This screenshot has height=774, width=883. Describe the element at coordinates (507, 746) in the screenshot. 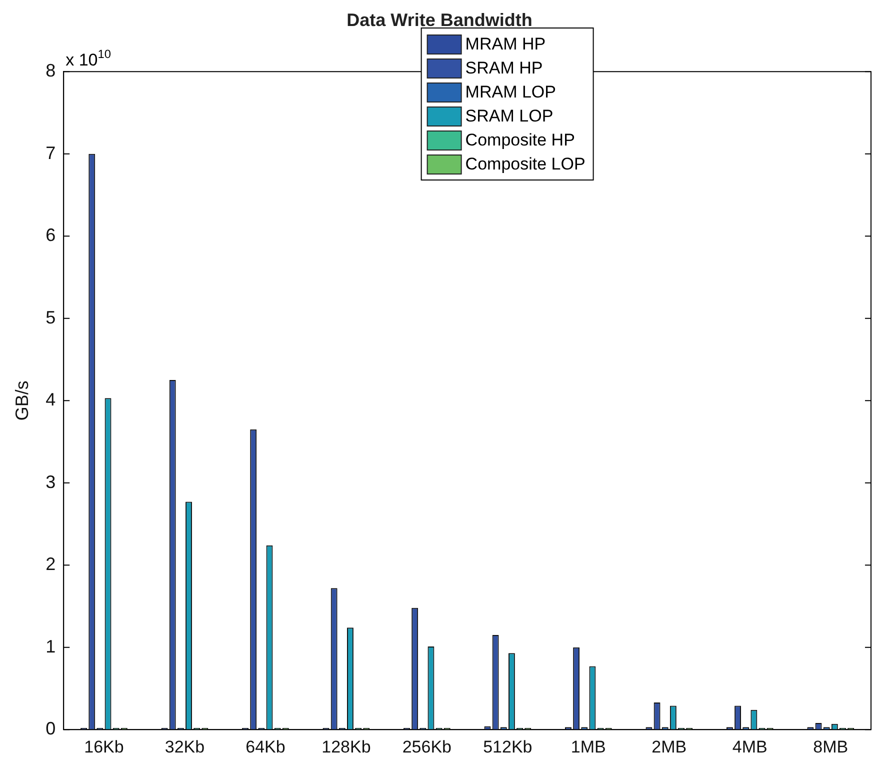

I see `x-tick-label: 512Kb` at that location.